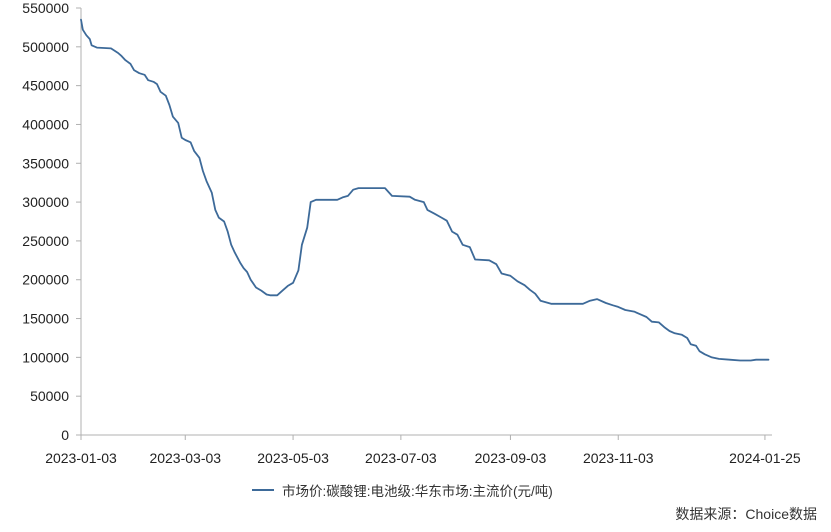 The height and width of the screenshot is (532, 831). Describe the element at coordinates (401, 458) in the screenshot. I see `x-tick-label: 2023-07-03` at that location.